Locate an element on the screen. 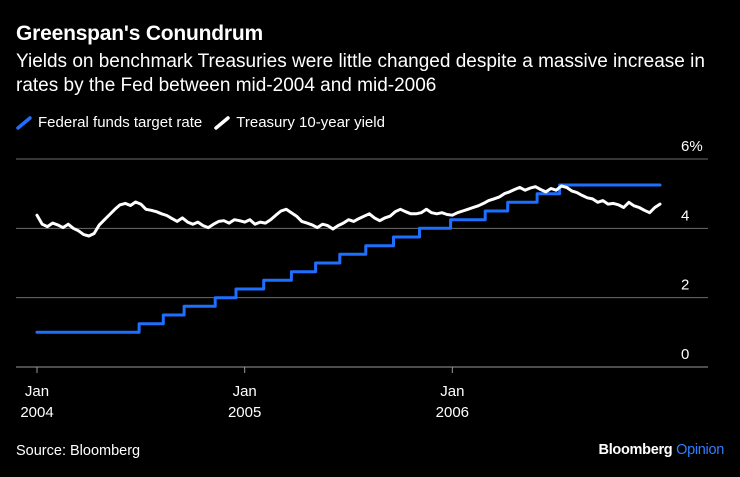 The height and width of the screenshot is (477, 740). legend-swatch-treasury is located at coordinates (222, 122).